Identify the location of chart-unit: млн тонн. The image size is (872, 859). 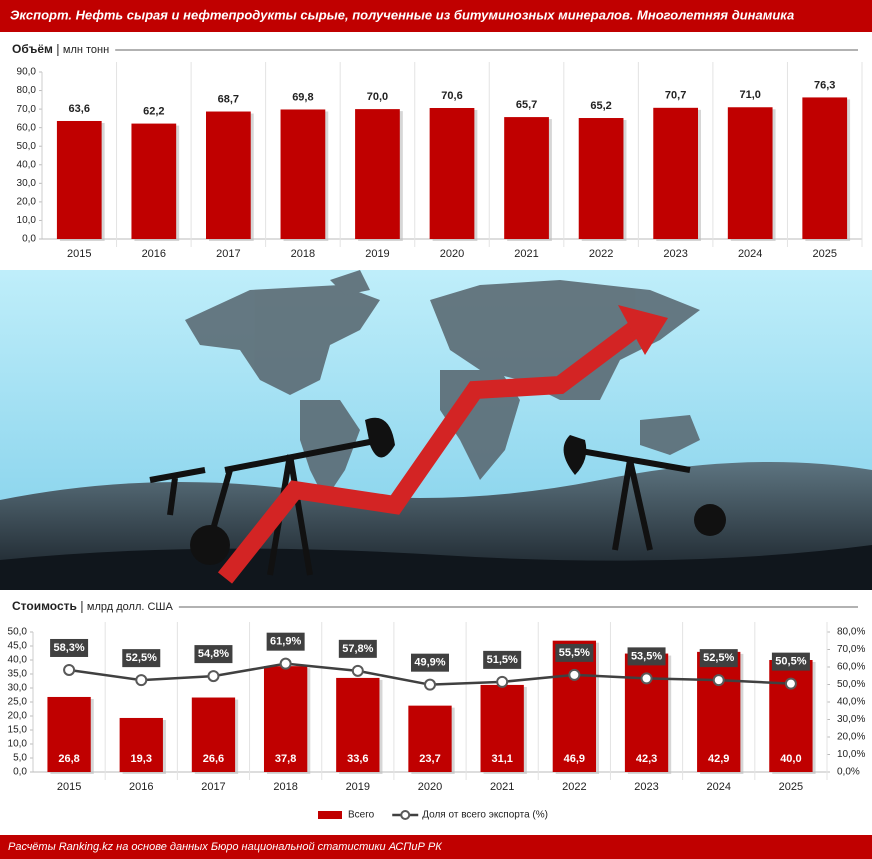
(86, 50).